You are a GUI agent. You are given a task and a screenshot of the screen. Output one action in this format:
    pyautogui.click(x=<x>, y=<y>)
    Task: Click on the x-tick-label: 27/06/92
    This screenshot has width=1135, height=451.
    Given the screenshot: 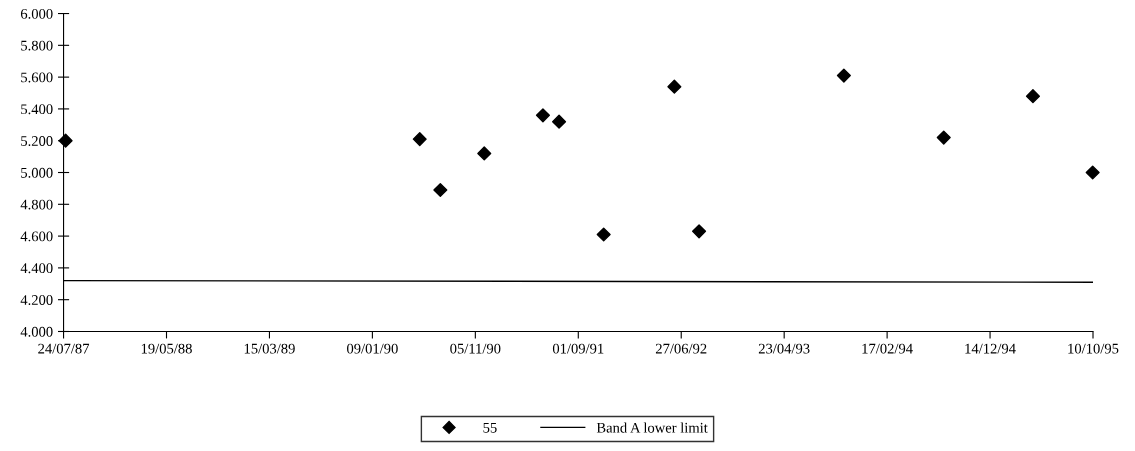 What is the action you would take?
    pyautogui.click(x=681, y=348)
    